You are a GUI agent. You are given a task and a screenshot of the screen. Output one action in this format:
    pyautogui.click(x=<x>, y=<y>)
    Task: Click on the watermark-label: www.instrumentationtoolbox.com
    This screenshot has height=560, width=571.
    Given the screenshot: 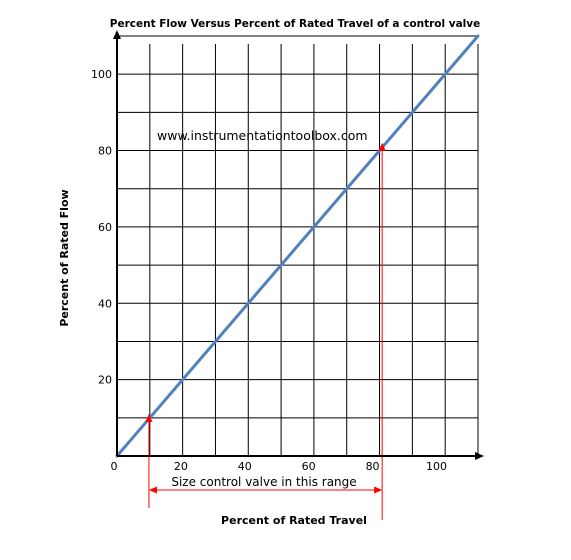 What is the action you would take?
    pyautogui.click(x=262, y=135)
    